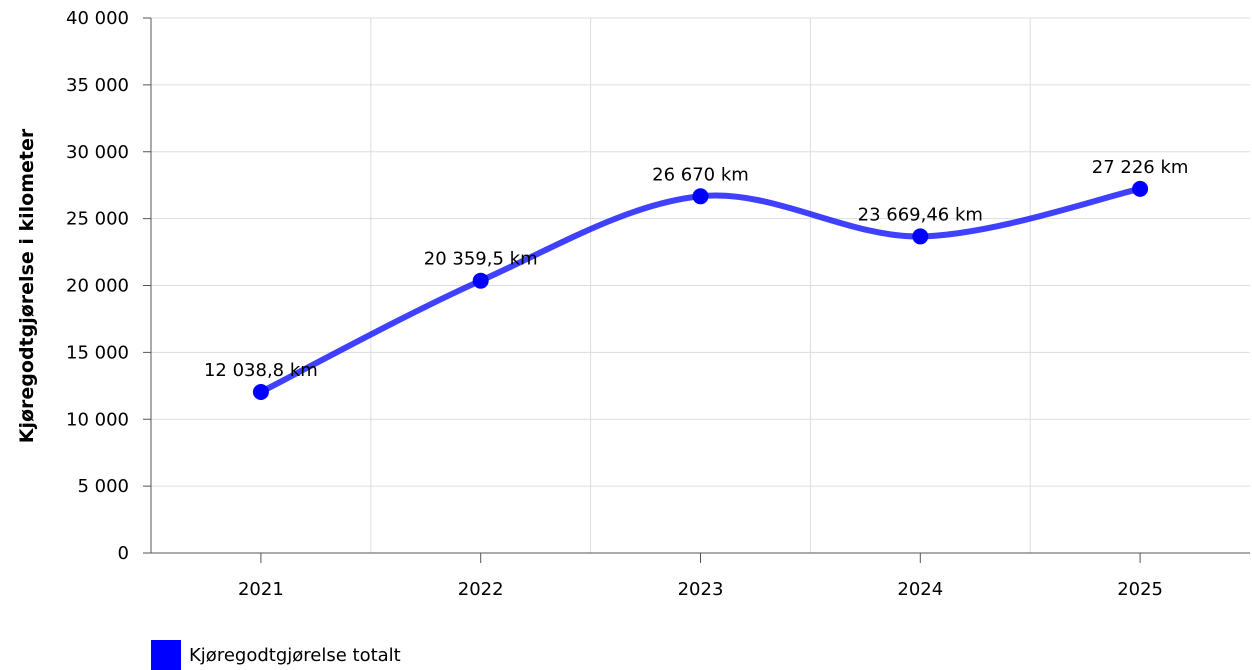 This screenshot has height=670, width=1252. What do you see at coordinates (97, 85) in the screenshot?
I see `y-tick-label: 35 000` at bounding box center [97, 85].